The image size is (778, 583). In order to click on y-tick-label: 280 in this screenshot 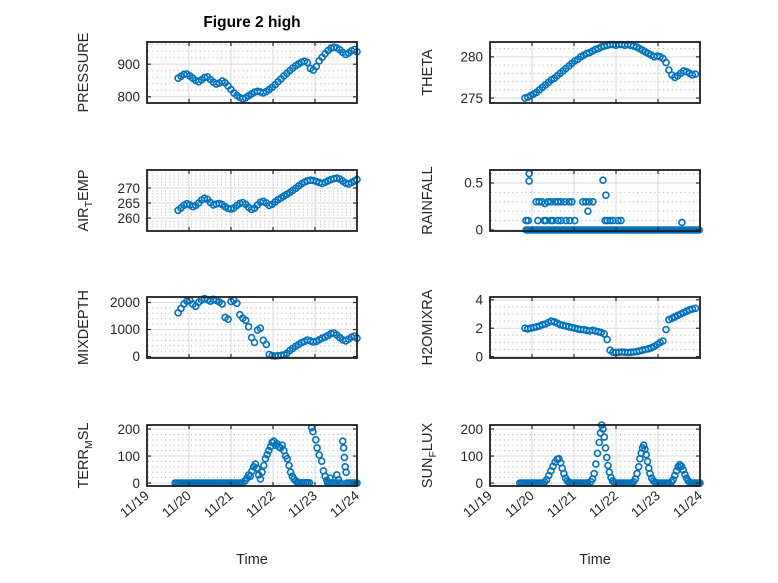, I will do `click(471, 57)`.